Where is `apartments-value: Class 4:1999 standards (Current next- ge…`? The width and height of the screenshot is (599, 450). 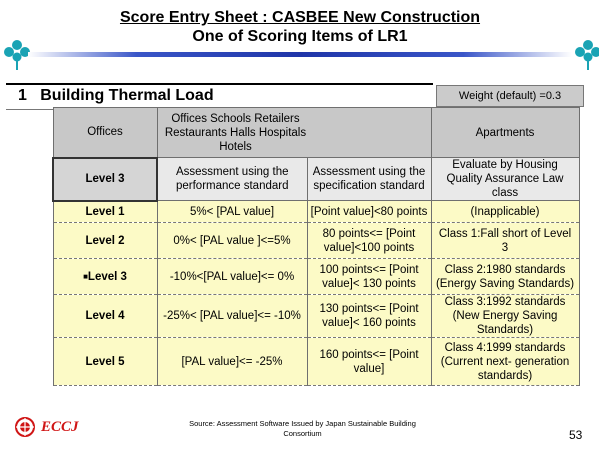
apartments-value: Class 4:1999 standards (Current next- ge… is located at coordinates (505, 361).